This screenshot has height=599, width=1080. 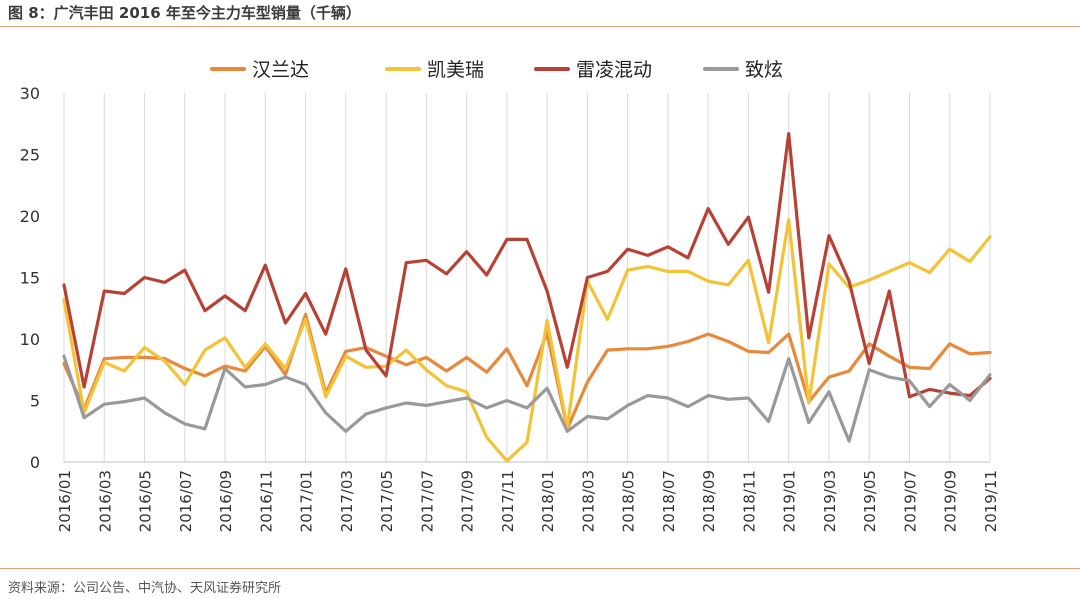 What do you see at coordinates (280, 70) in the screenshot?
I see `legend-label-0: 汉兰达` at bounding box center [280, 70].